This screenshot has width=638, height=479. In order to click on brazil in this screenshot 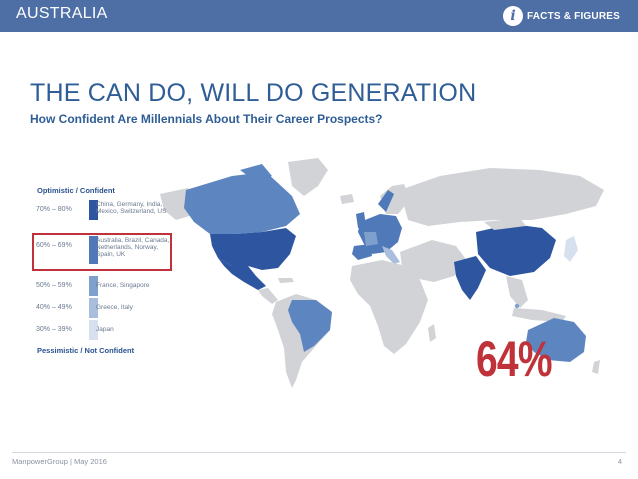, I will do `click(310, 326)`.